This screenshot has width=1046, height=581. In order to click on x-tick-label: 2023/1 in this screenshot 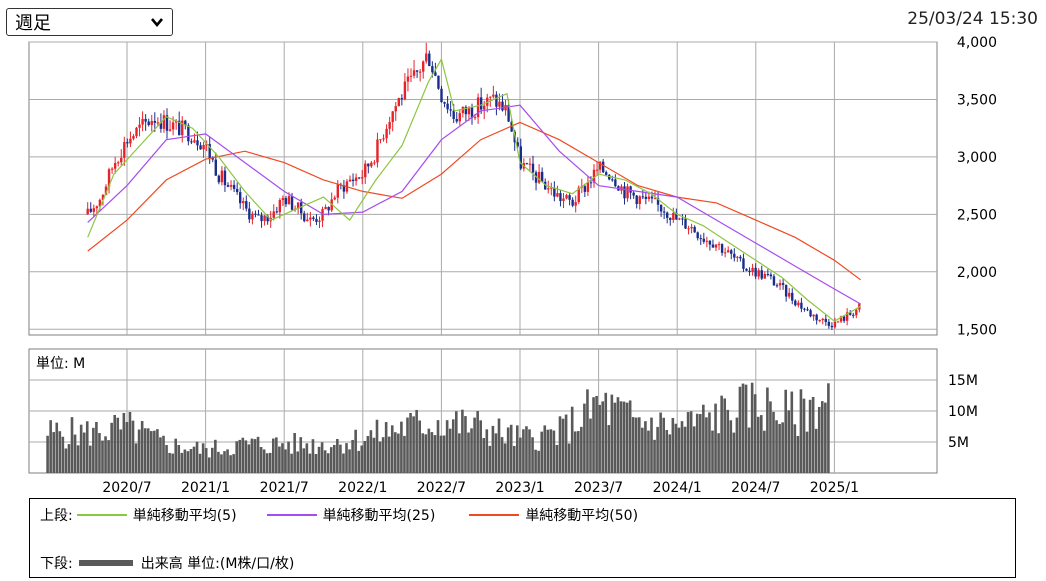, I will do `click(519, 488)`.